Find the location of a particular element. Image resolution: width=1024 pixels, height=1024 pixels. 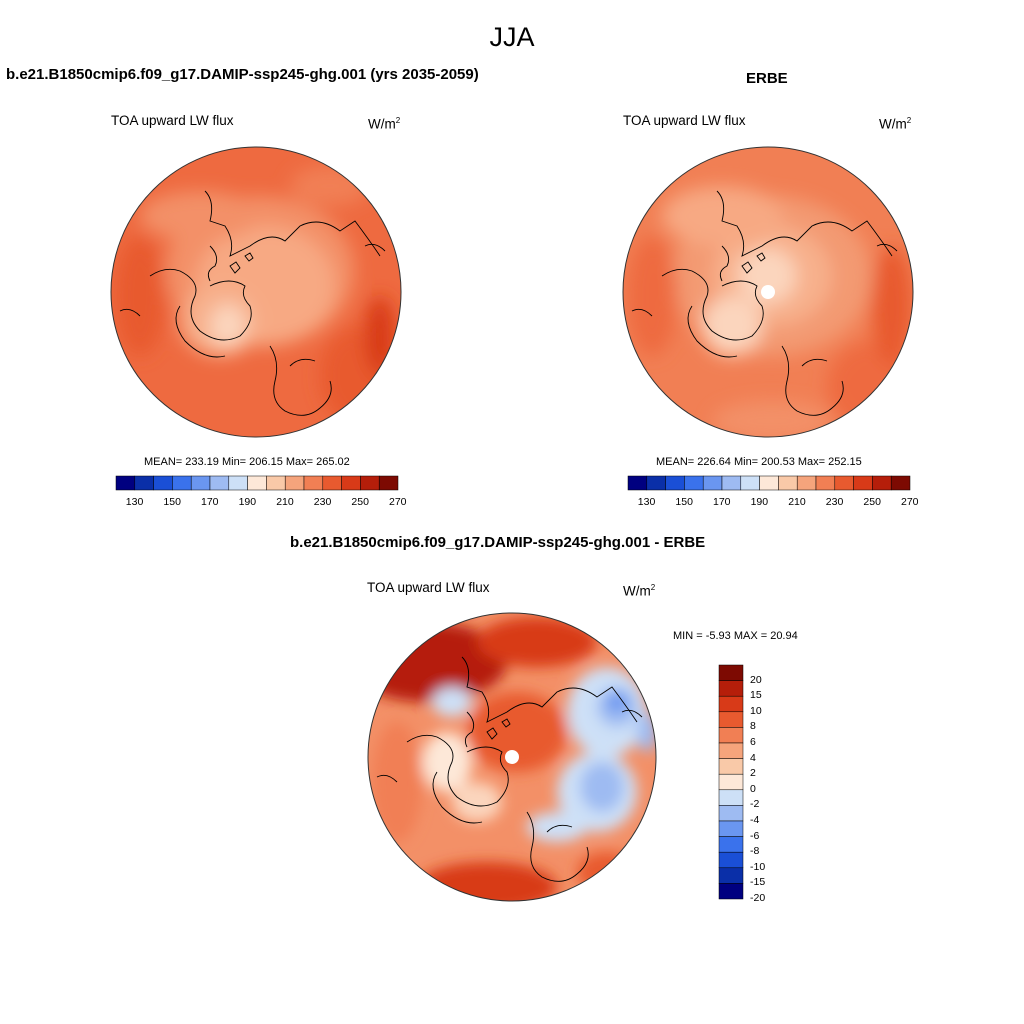

map-diff is located at coordinates (512, 757).